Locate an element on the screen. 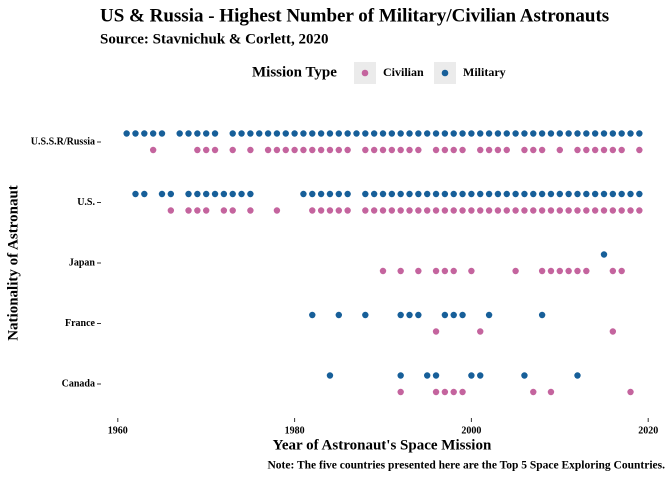 The image size is (672, 480). y-tick-label: Canada is located at coordinates (78, 383).